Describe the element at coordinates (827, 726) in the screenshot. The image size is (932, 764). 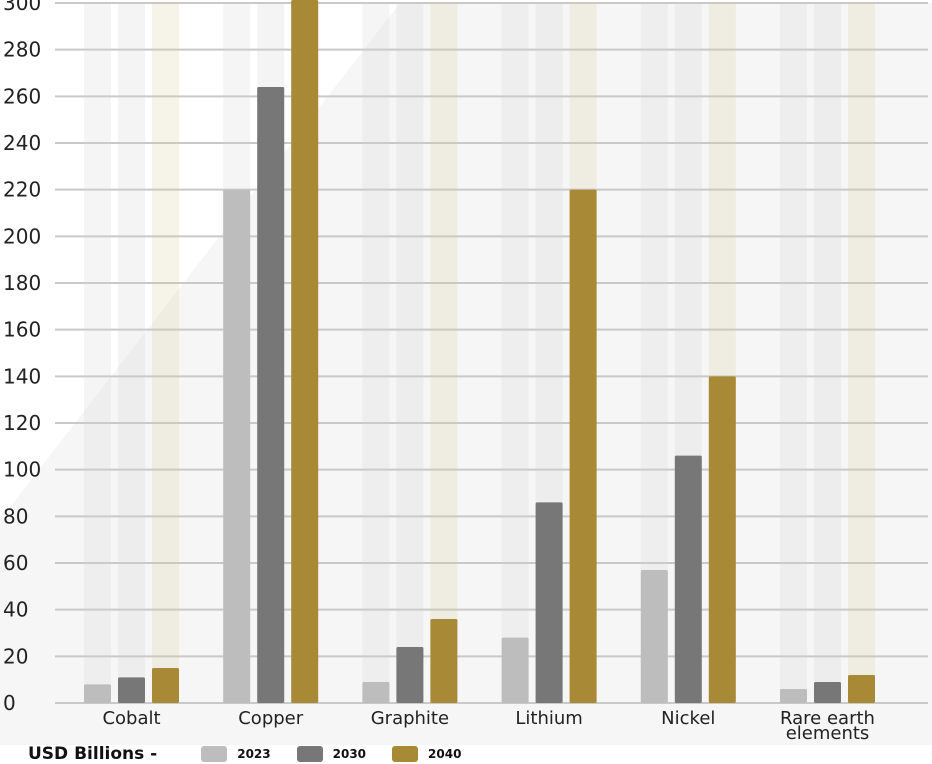
I see `x-category-label: Rare earth elements` at that location.